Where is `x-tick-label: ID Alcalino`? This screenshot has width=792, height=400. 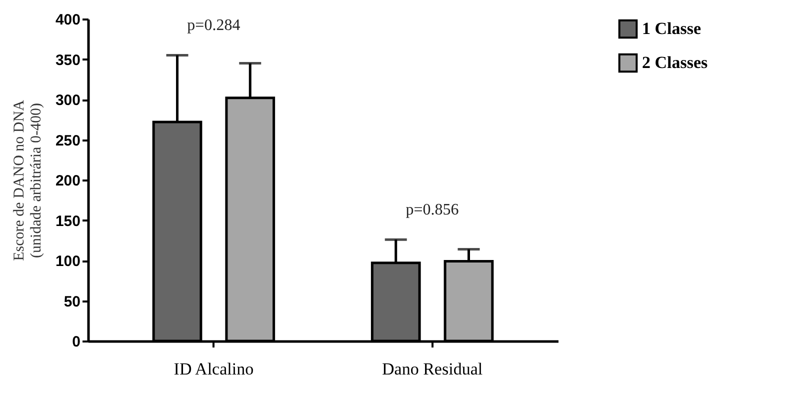 x-tick-label: ID Alcalino is located at coordinates (214, 369).